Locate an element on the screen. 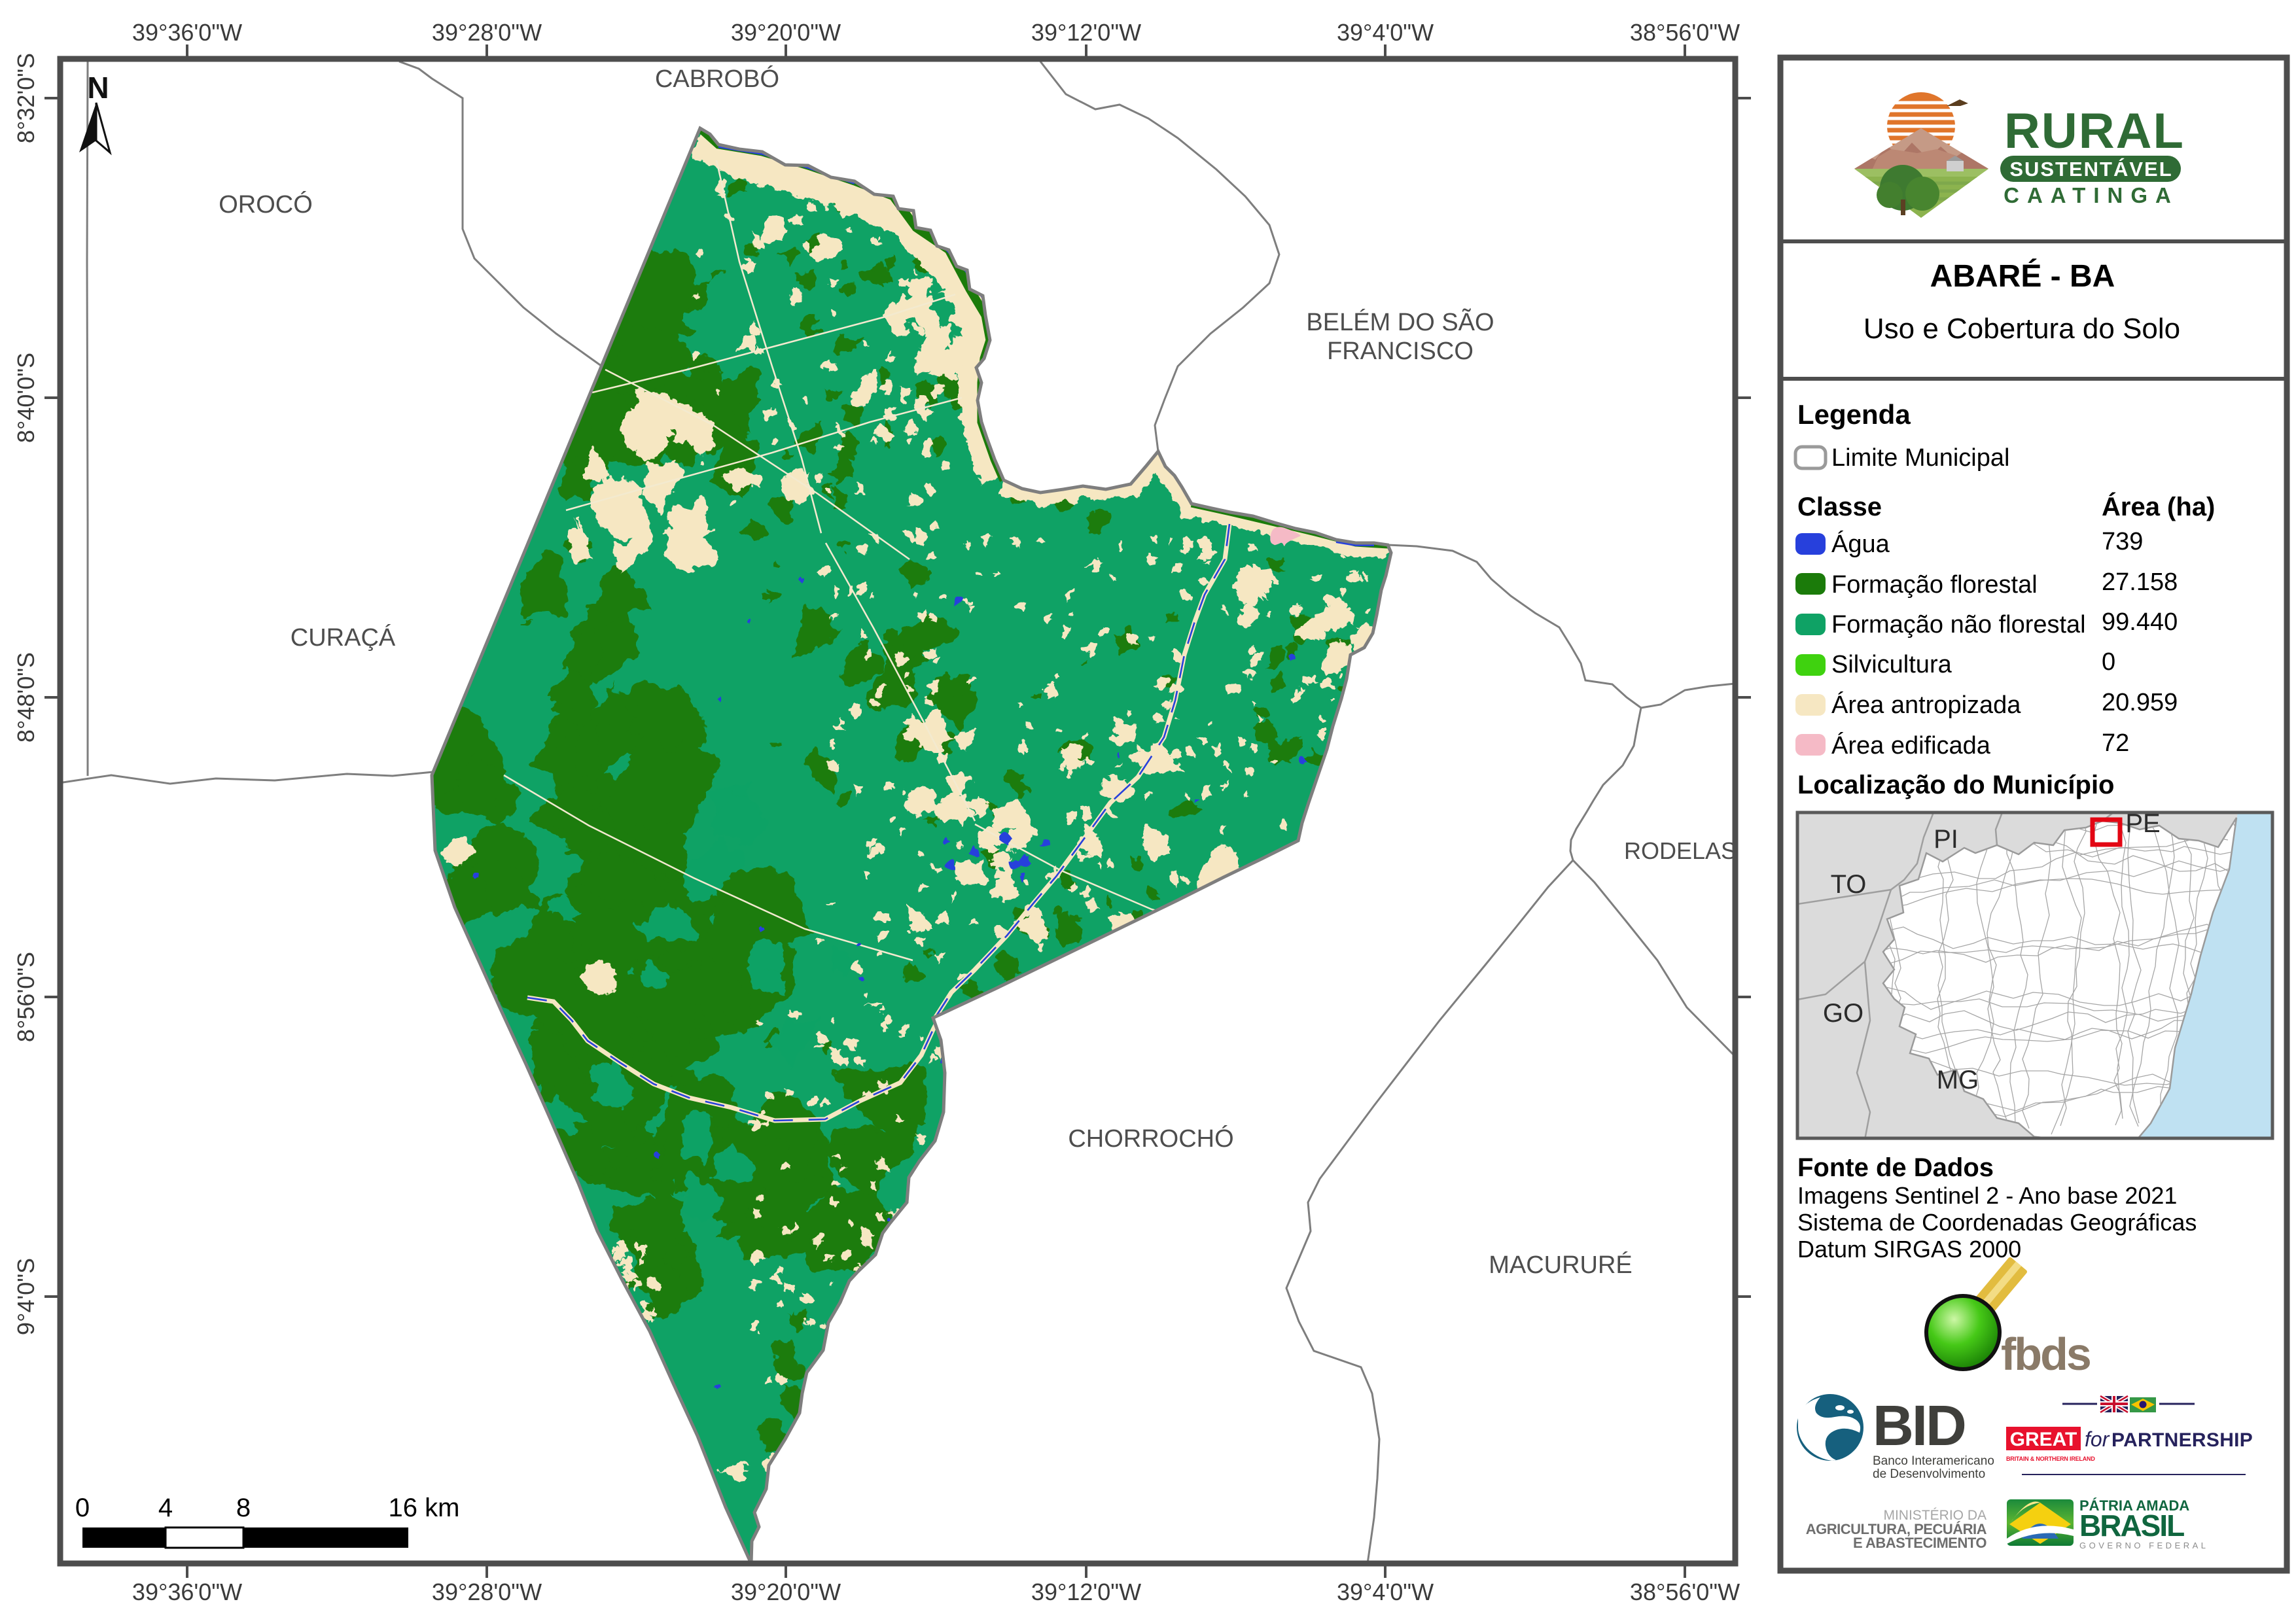 The image size is (2296, 1623). svg-text: MINISTÉRIO DA is located at coordinates (1935, 1516).